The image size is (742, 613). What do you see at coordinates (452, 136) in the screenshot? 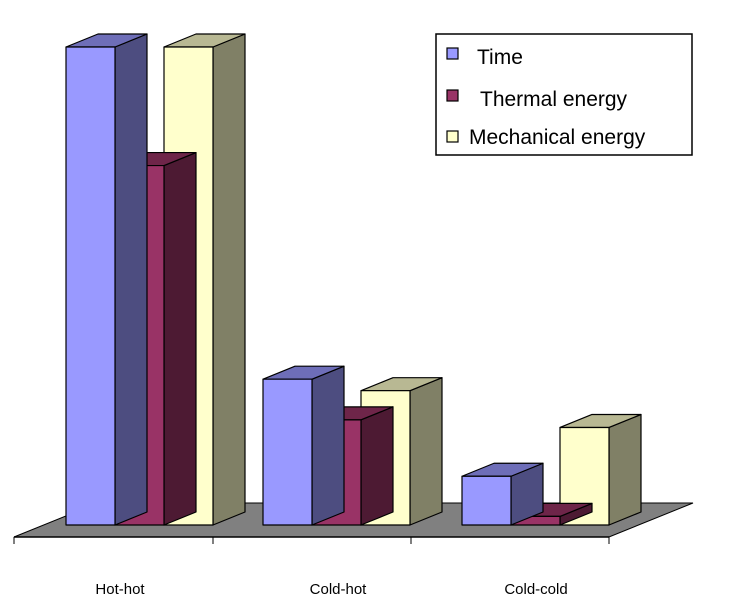
I see `legend-swatch-mechanical-energy` at bounding box center [452, 136].